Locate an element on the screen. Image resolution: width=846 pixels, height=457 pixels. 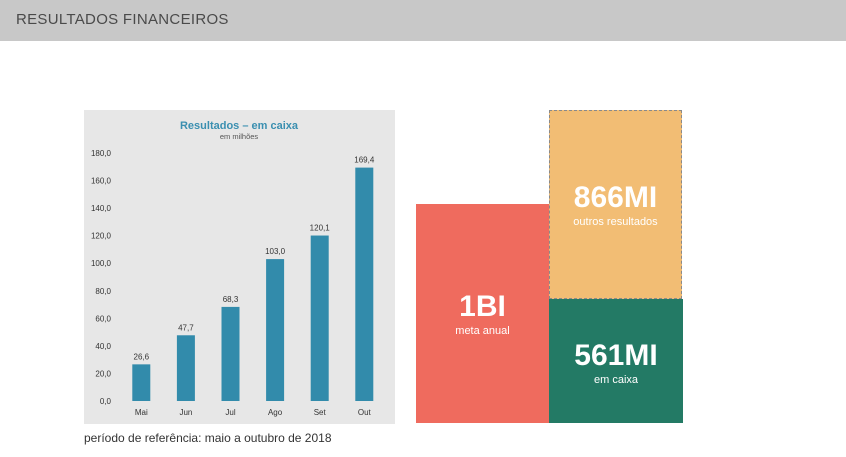
y-tick-label: 20,0 is located at coordinates (103, 373).